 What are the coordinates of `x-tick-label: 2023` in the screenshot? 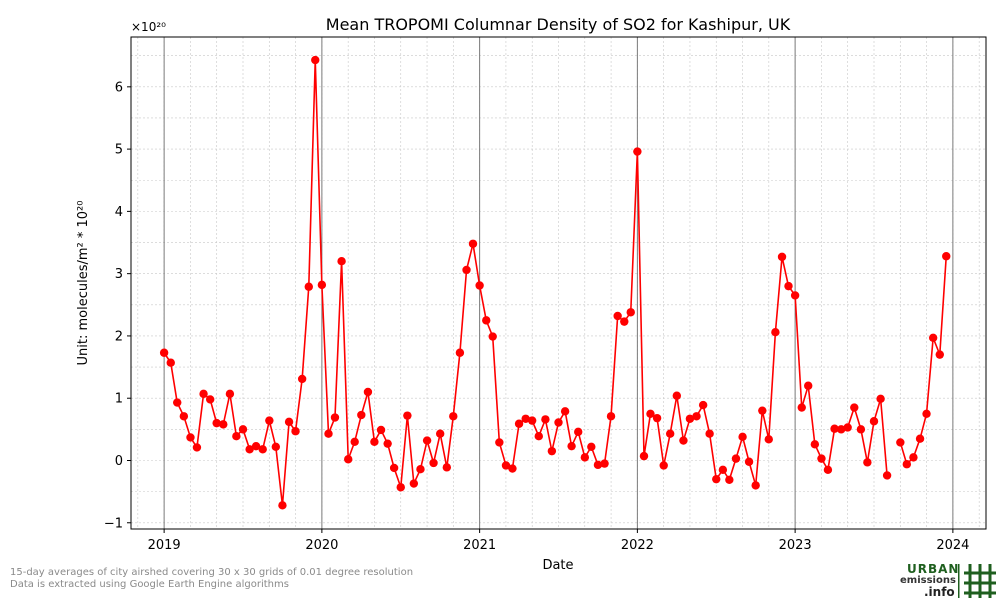 It's located at (795, 545).